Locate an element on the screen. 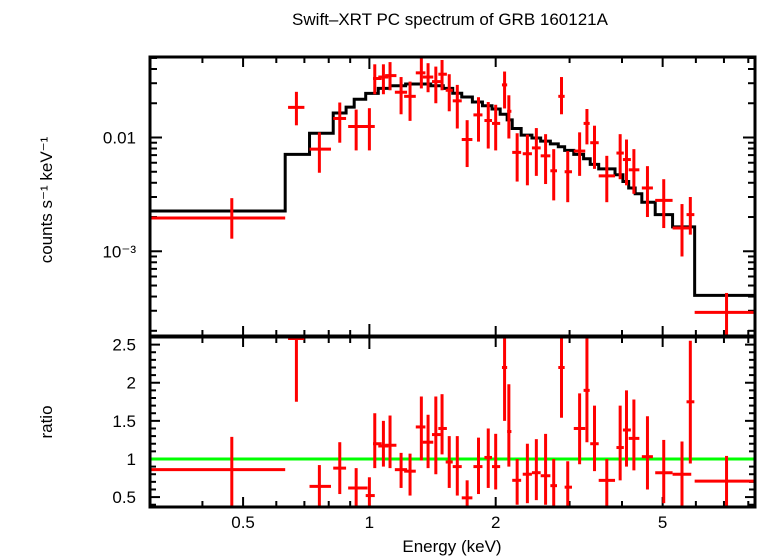 This screenshot has height=556, width=758. y-tick-label: 0.5 is located at coordinates (124, 497).